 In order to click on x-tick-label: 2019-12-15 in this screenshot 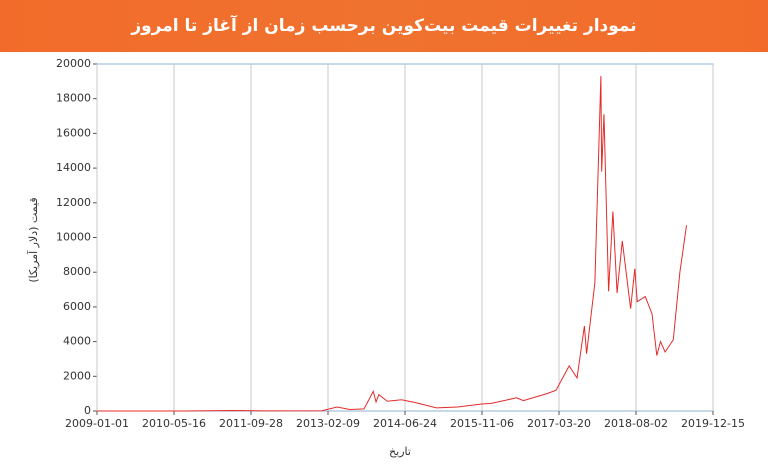, I will do `click(713, 423)`.